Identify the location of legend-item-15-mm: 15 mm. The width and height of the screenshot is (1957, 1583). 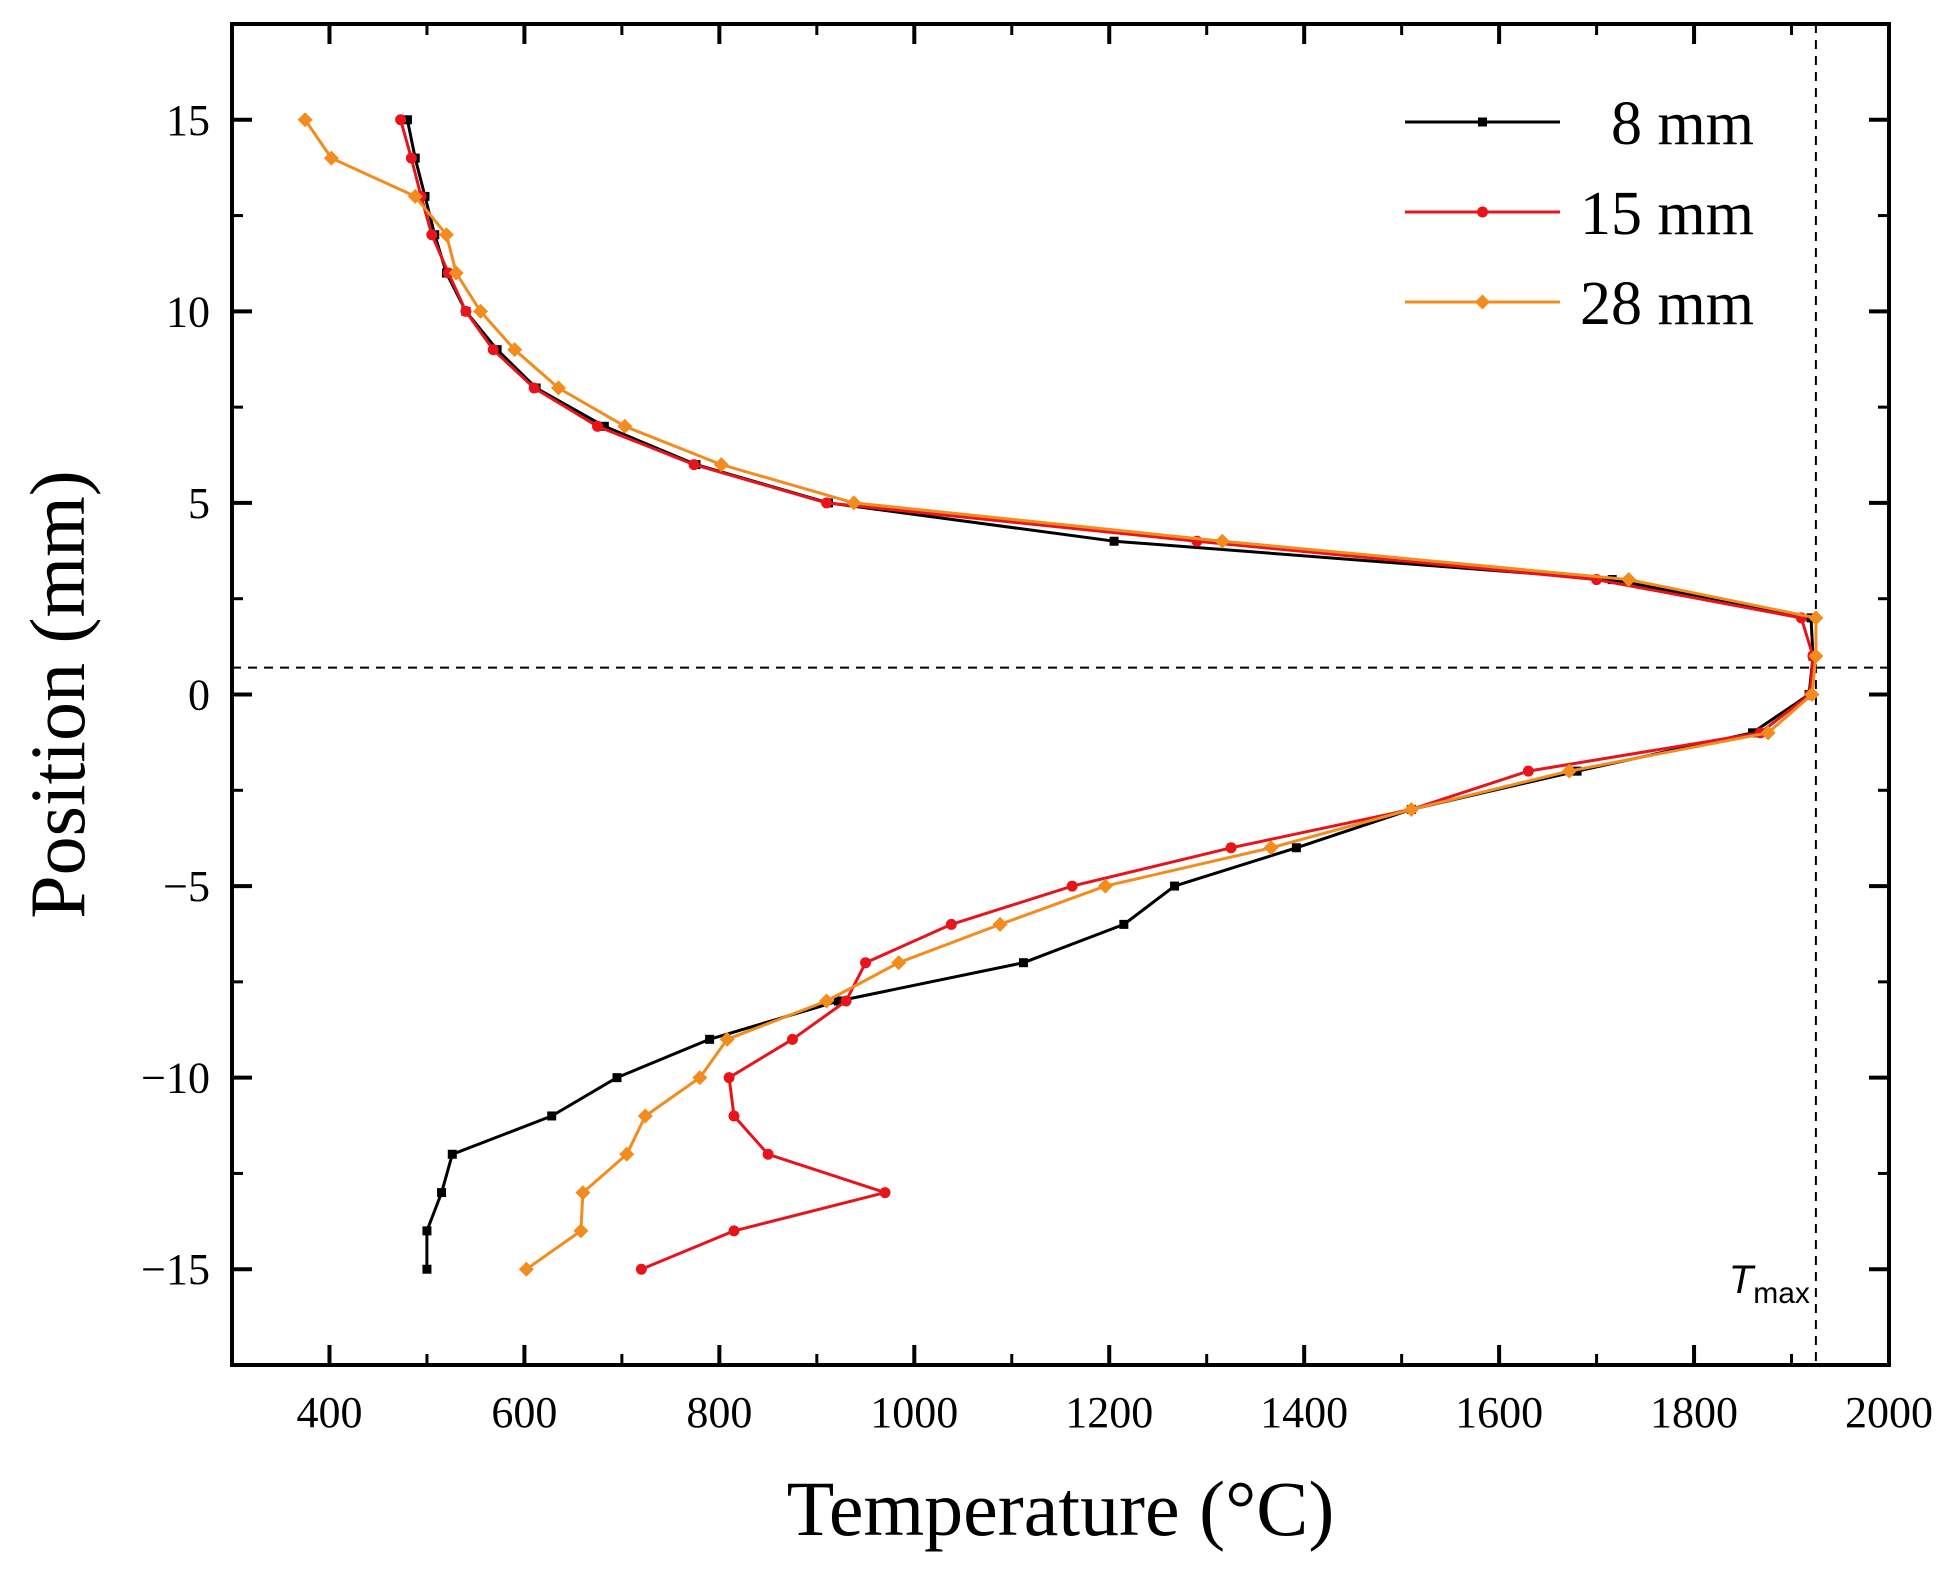
(1579, 214).